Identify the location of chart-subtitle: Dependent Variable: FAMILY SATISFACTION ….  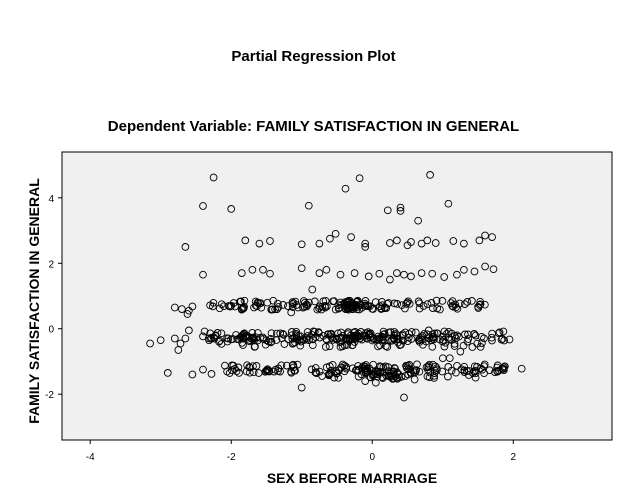
(313, 126).